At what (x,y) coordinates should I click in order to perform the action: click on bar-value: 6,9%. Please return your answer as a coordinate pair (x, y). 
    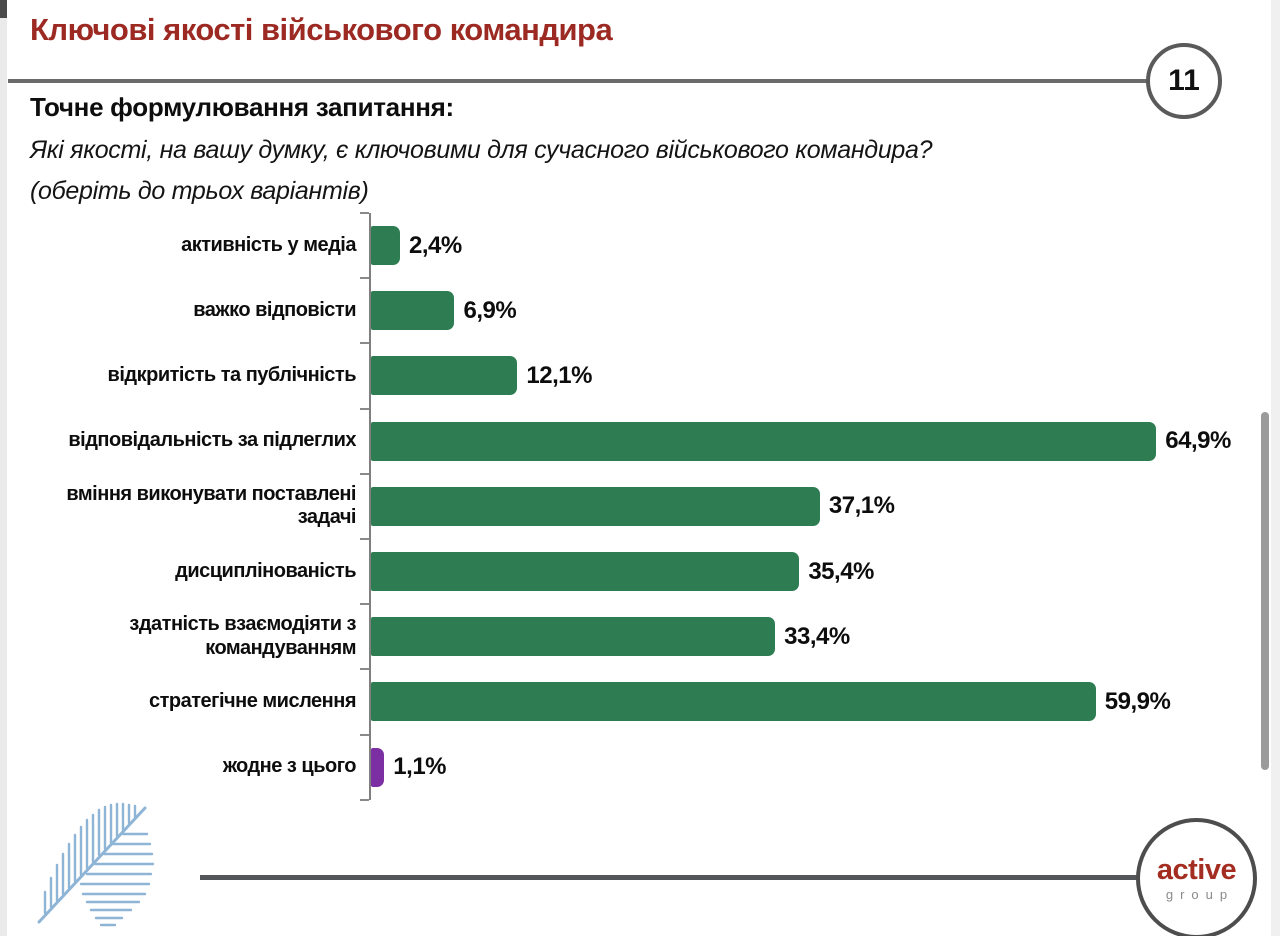
    Looking at the image, I should click on (490, 310).